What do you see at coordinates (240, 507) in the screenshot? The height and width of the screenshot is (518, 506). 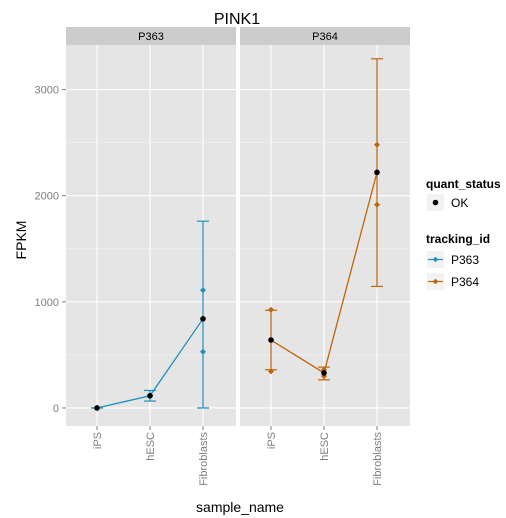 I see `x-axis-label: sample_name` at bounding box center [240, 507].